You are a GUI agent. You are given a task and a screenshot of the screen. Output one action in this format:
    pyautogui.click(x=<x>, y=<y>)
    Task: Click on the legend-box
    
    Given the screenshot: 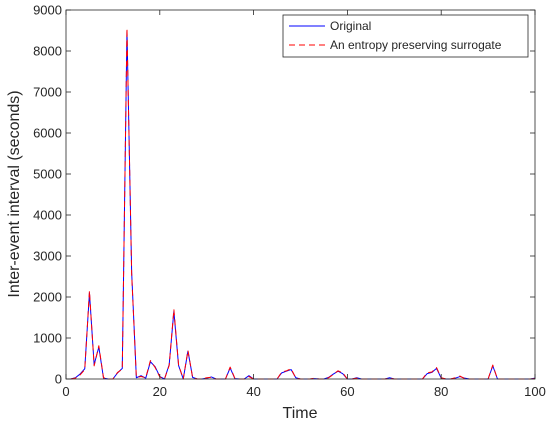 What is the action you would take?
    pyautogui.click(x=405, y=36)
    